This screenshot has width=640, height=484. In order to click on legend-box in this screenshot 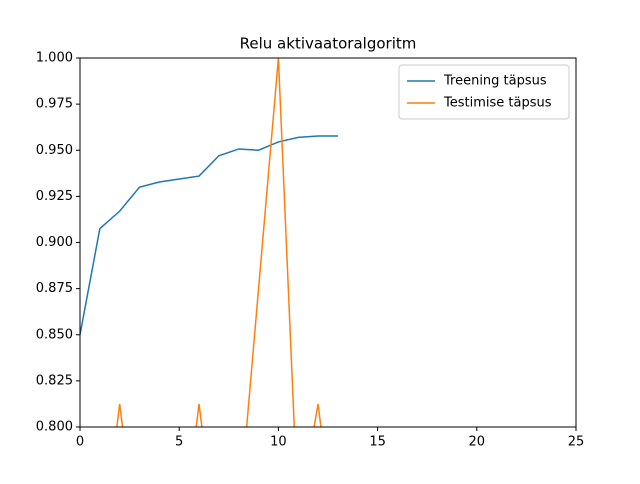, I will do `click(484, 92)`.